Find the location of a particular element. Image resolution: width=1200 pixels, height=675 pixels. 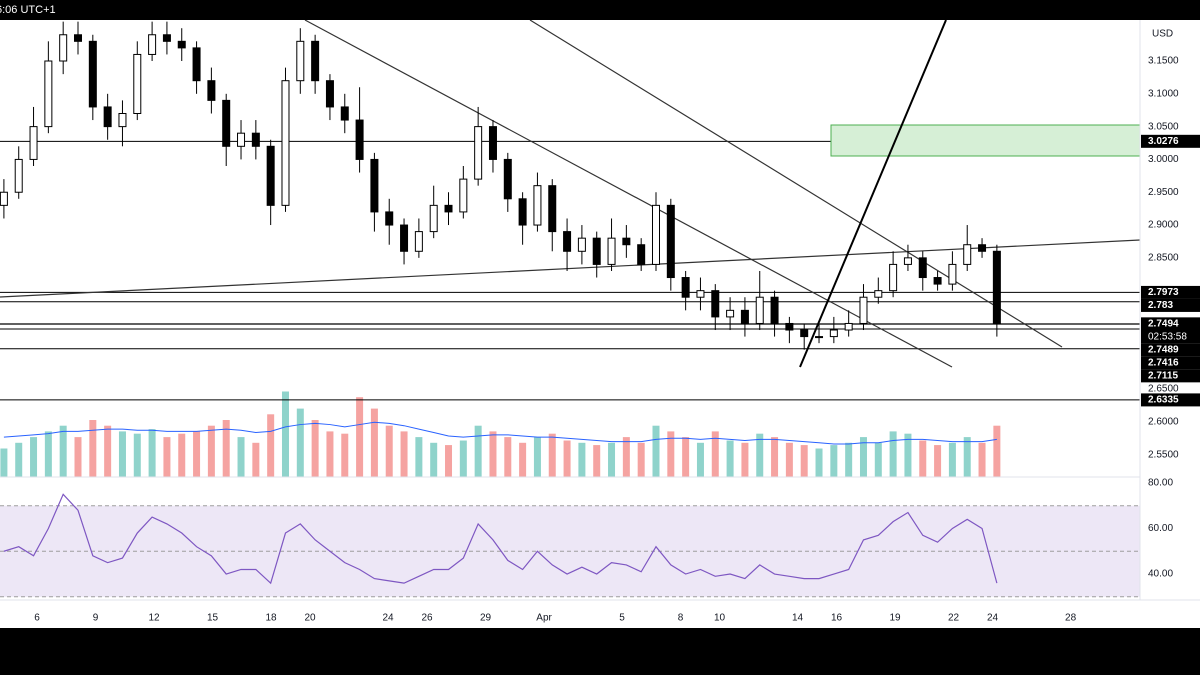

x-tick-label: 22 is located at coordinates (954, 618).